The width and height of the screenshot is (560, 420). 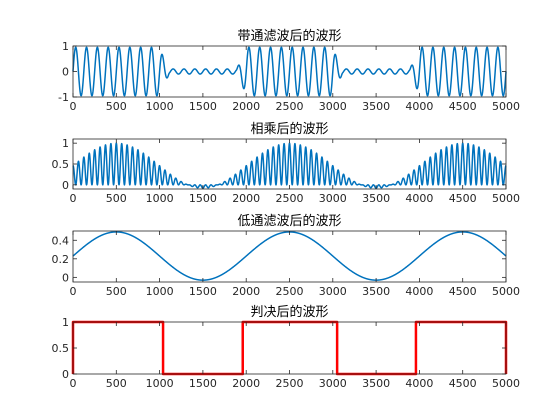 I want to click on lowpass-title: 低通滤波后的波形, so click(x=289, y=221).